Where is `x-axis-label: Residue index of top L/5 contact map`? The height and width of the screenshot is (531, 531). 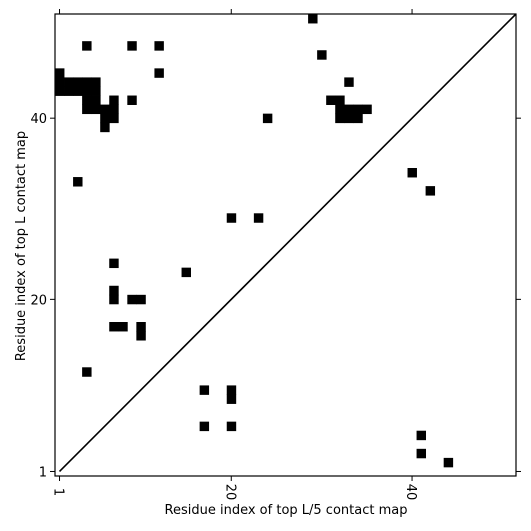
x-axis-label: Residue index of top L/5 contact map is located at coordinates (286, 510).